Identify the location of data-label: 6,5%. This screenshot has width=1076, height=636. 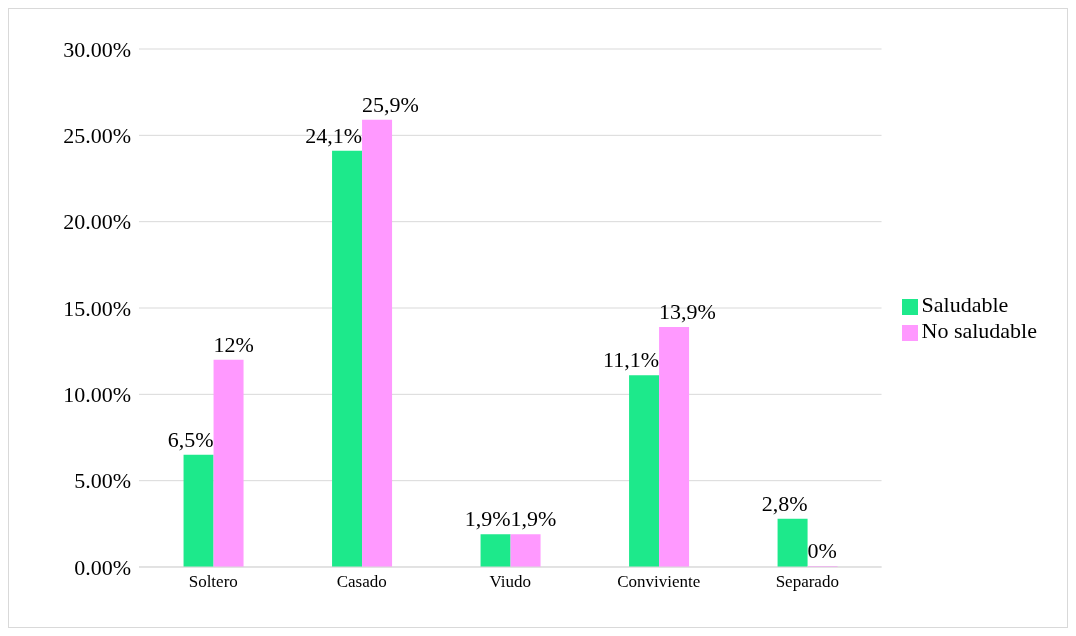
(190, 439).